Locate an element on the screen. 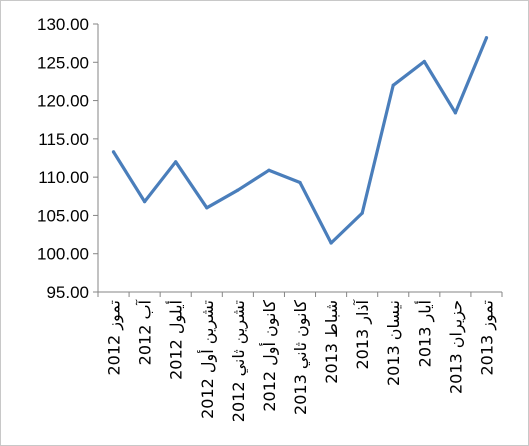  x-tick-label: حزيران 2013 is located at coordinates (456, 347).